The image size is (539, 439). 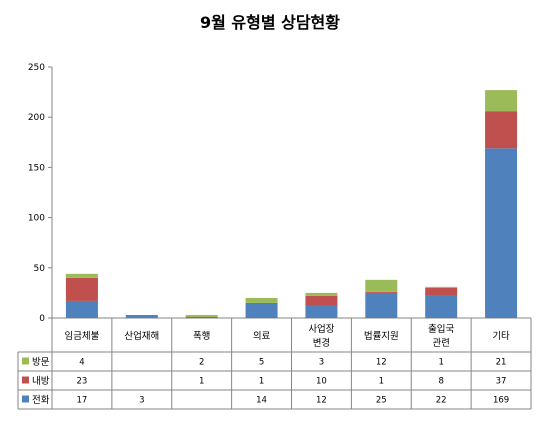 I want to click on data-label: 2, so click(x=201, y=363).